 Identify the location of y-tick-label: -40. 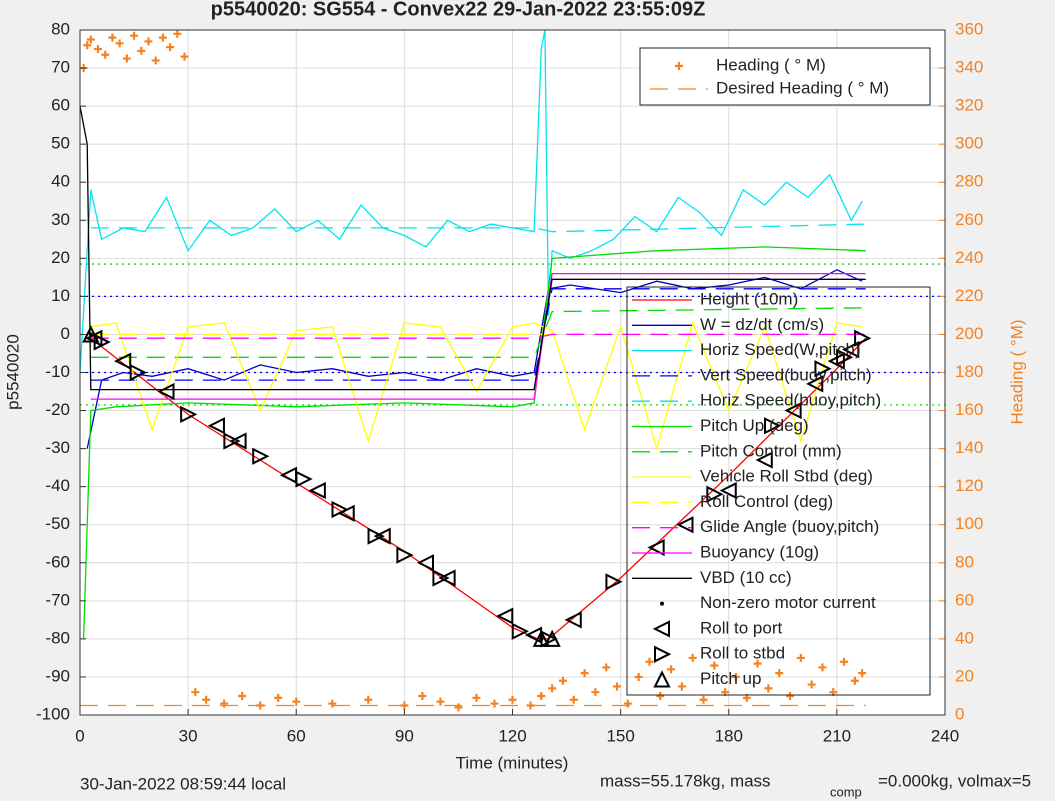
(57, 485).